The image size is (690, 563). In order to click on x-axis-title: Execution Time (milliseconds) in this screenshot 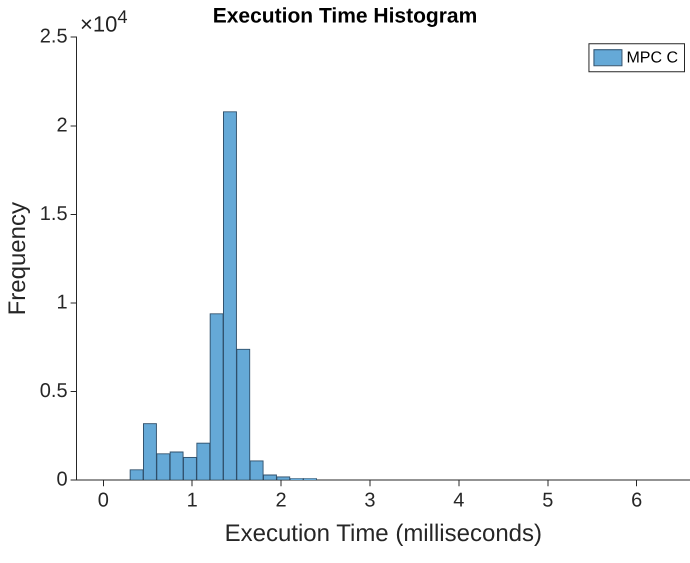, I will do `click(383, 534)`.